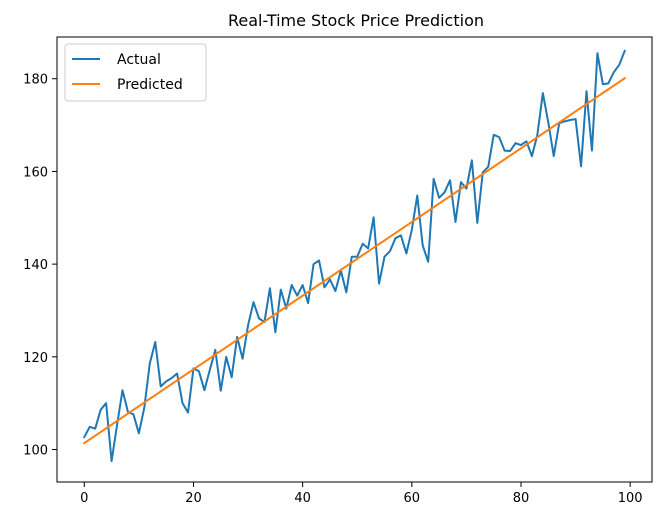 The width and height of the screenshot is (663, 521). I want to click on x-tick-label: 100, so click(630, 498).